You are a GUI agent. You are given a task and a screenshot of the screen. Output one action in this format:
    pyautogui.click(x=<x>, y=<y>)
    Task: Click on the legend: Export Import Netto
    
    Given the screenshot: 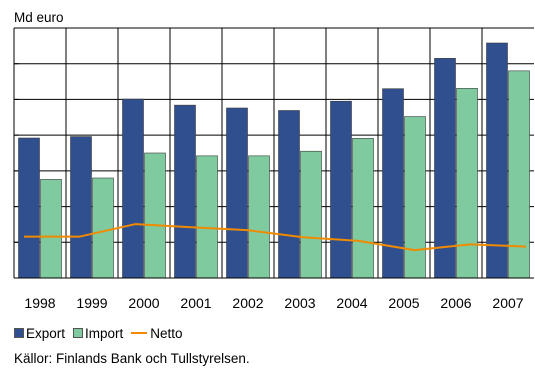 What is the action you would take?
    pyautogui.click(x=102, y=333)
    